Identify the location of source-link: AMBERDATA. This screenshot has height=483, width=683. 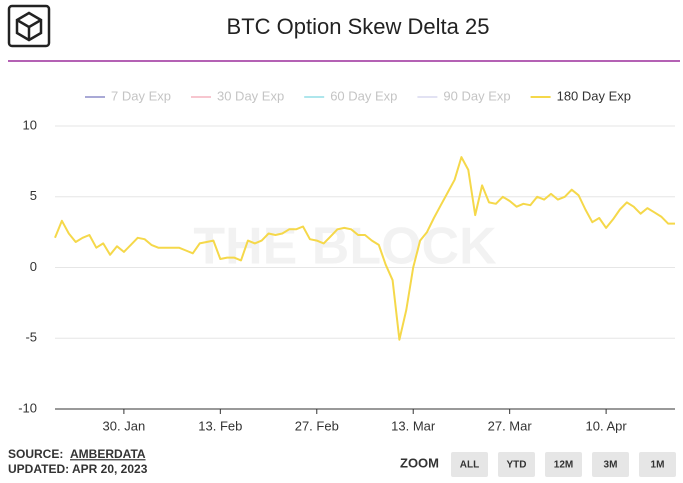
(108, 454).